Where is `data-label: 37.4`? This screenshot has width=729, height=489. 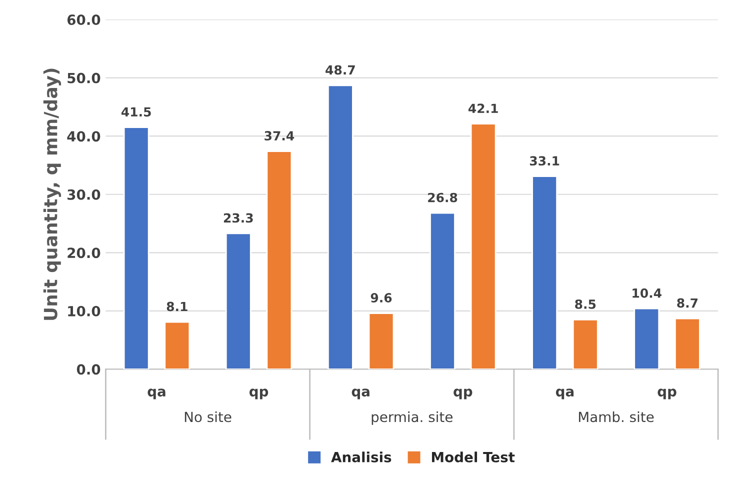
data-label: 37.4 is located at coordinates (279, 135).